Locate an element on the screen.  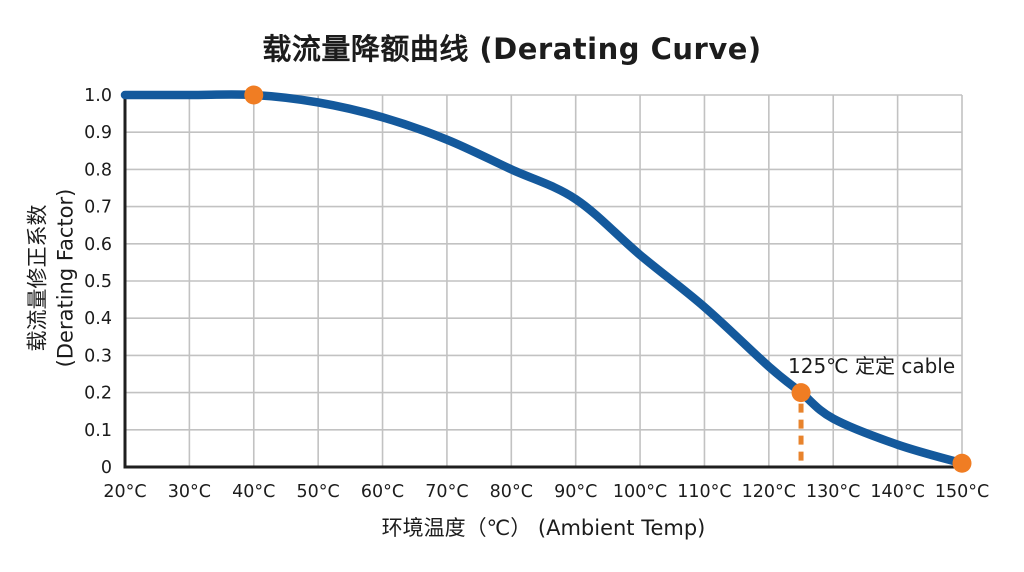
x-axis-title: 环境温度（℃） (Ambient Temp) is located at coordinates (543, 528).